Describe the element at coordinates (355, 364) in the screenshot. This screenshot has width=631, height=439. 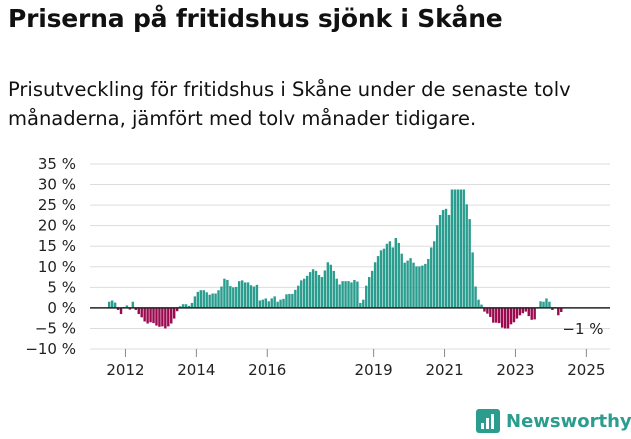
I see `x-axis: 2012 2014 2016 2019 2021 2023 2025` at that location.